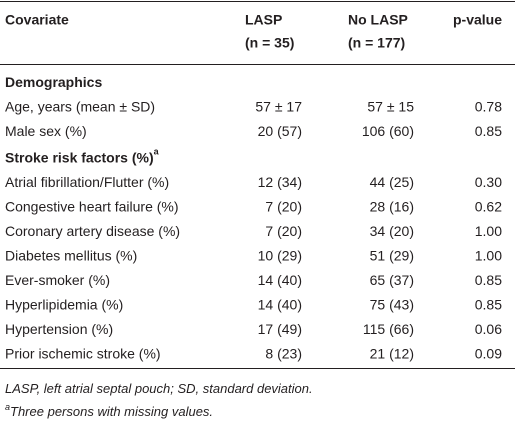  I want to click on section-title-text: Demographics, so click(53, 82).